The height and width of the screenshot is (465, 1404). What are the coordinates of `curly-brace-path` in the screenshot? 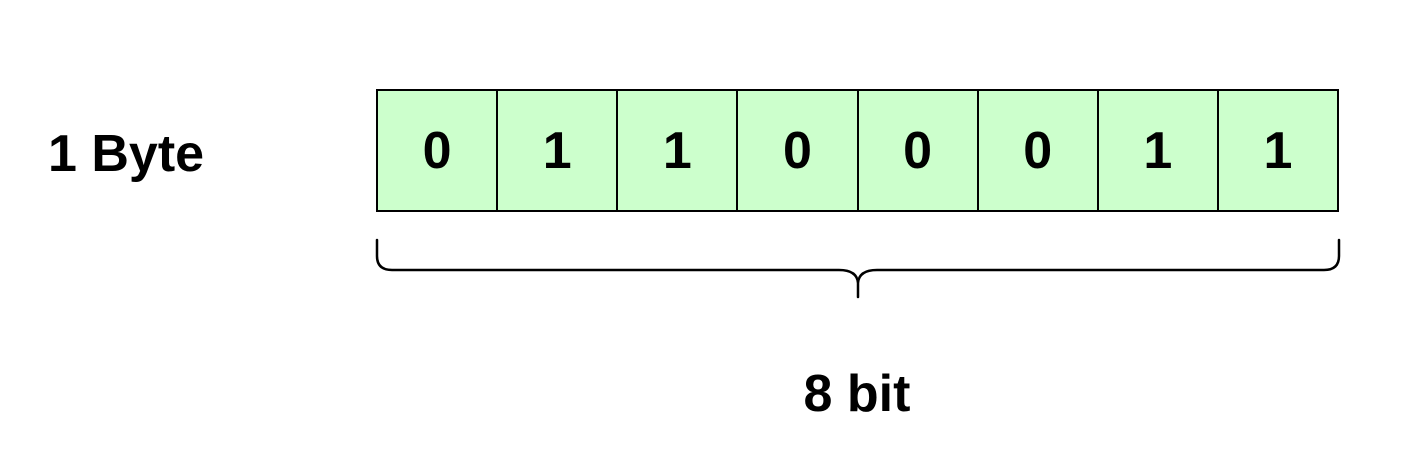 It's located at (858, 268).